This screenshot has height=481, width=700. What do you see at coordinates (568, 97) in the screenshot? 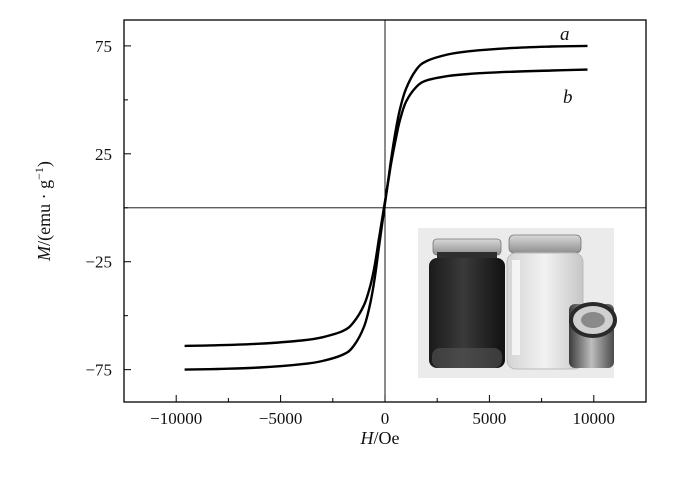
I see `series-label-b: b` at bounding box center [568, 97].